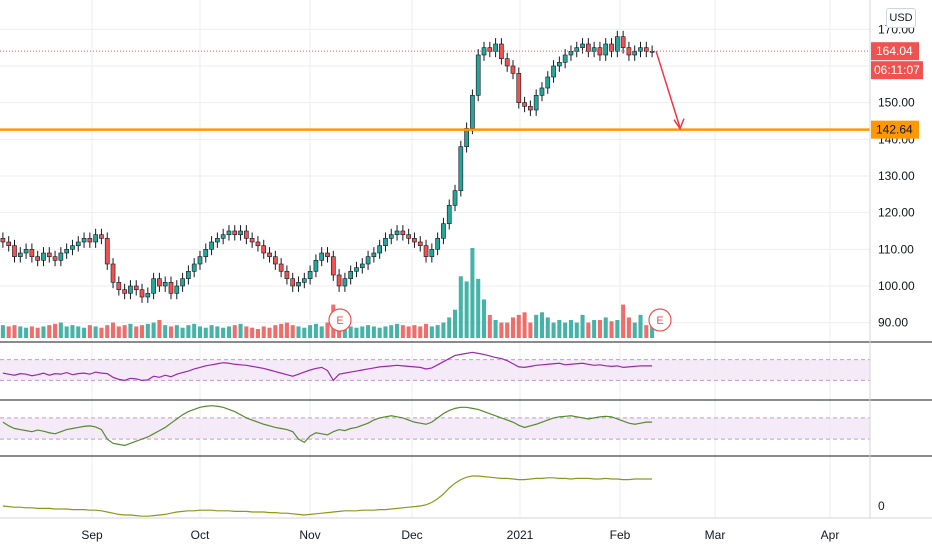 The image size is (932, 555). I want to click on currency-button: USD, so click(901, 18).